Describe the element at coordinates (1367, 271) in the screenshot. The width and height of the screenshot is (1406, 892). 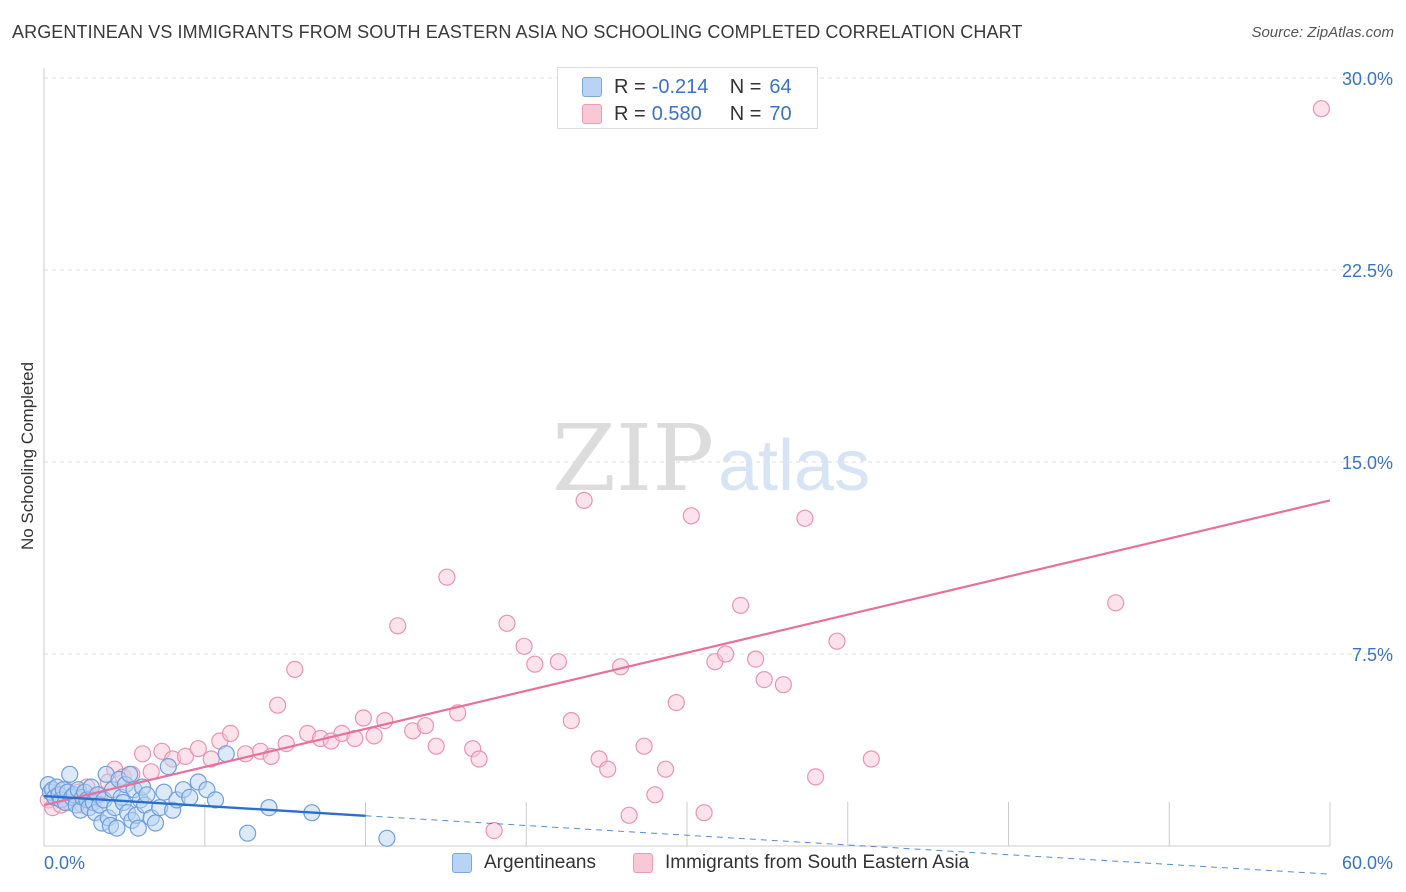
I see `y-tick-label: 22.5%` at that location.